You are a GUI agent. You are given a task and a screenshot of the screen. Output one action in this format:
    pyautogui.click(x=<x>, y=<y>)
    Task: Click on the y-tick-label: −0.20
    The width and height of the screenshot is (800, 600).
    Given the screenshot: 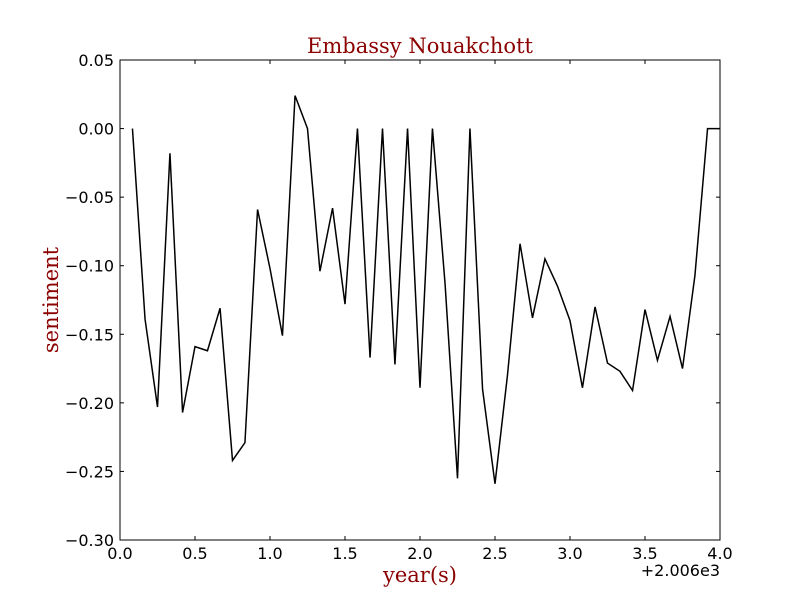 What is the action you would take?
    pyautogui.click(x=89, y=403)
    